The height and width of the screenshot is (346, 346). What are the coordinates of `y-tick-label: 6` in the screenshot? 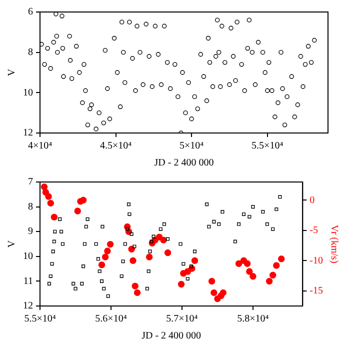 It's located at (30, 12).